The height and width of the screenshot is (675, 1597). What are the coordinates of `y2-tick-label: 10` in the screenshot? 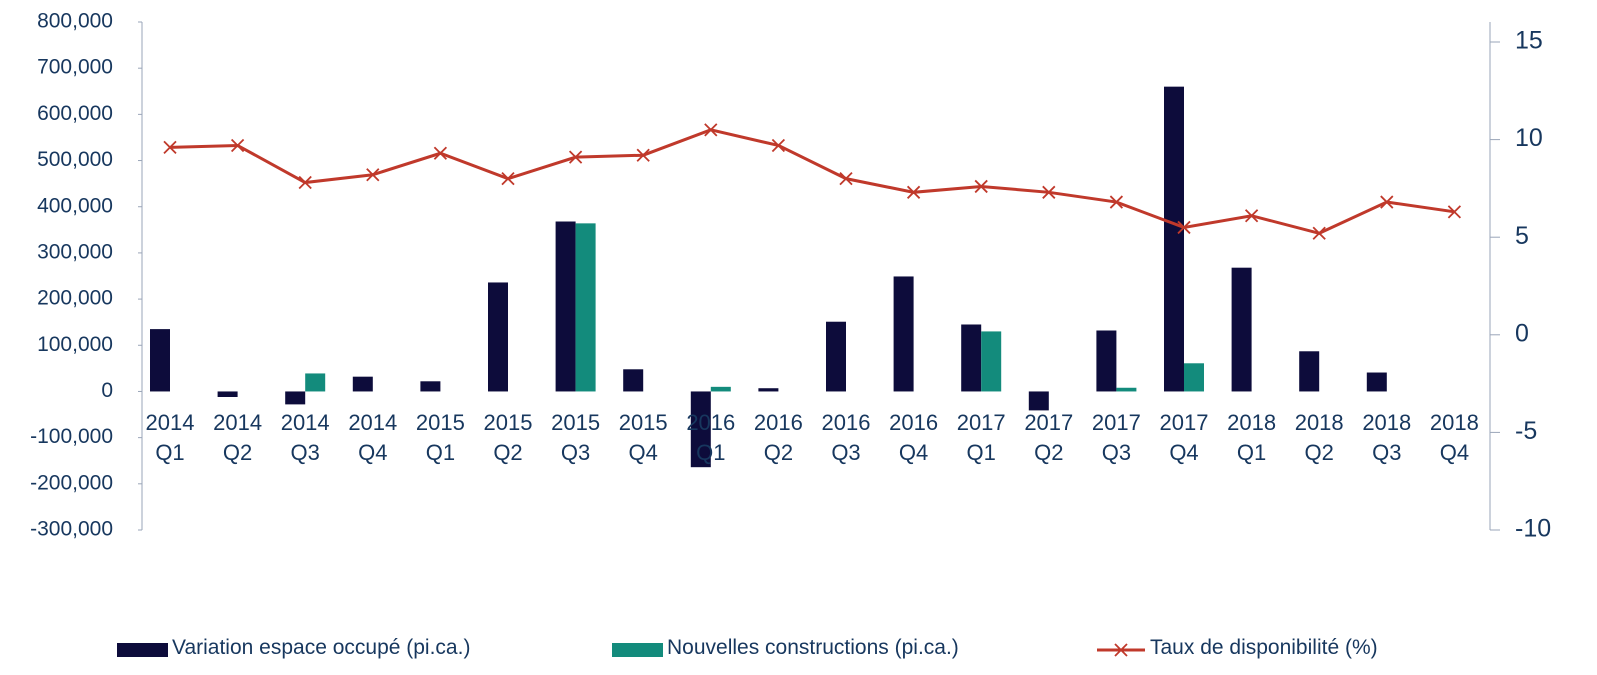 It's located at (1529, 138).